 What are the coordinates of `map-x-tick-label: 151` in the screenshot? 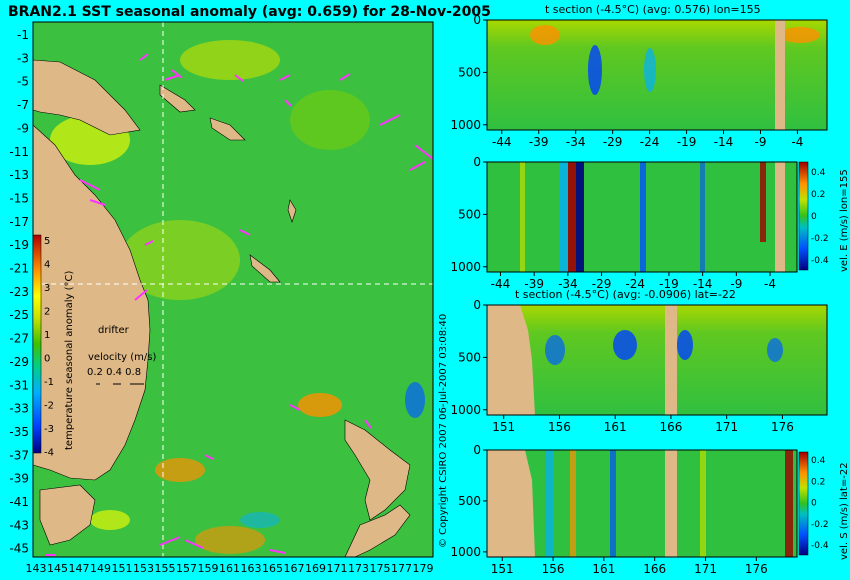 It's located at (122, 568).